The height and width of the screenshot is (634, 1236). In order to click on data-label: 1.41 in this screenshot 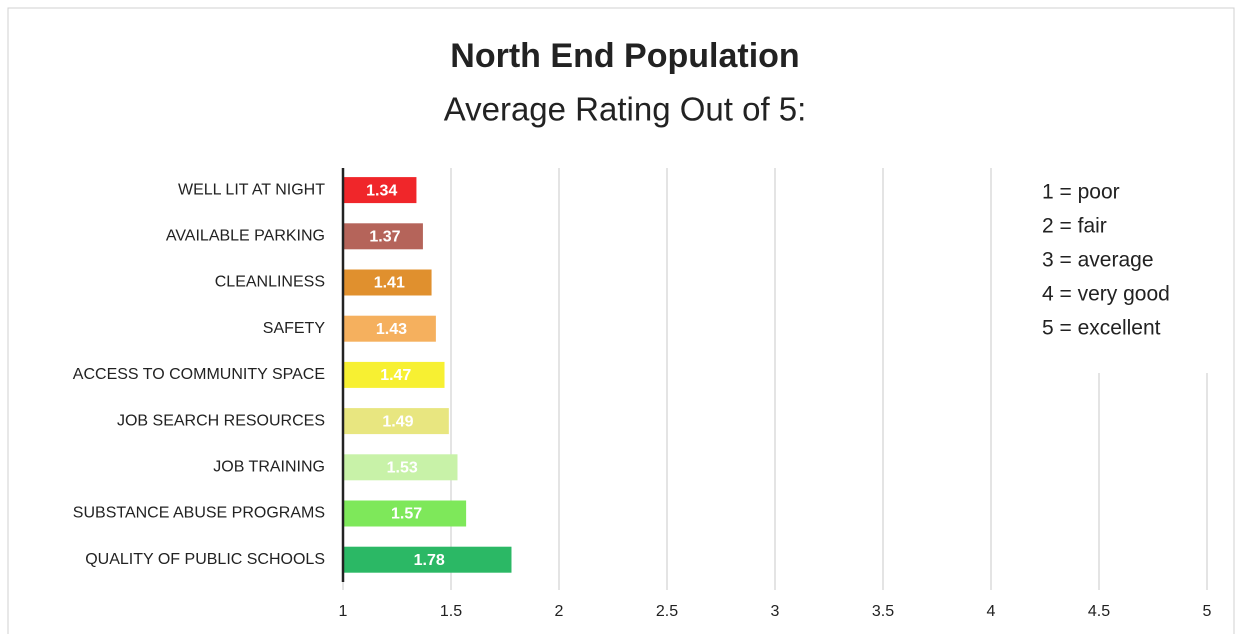, I will do `click(389, 283)`.